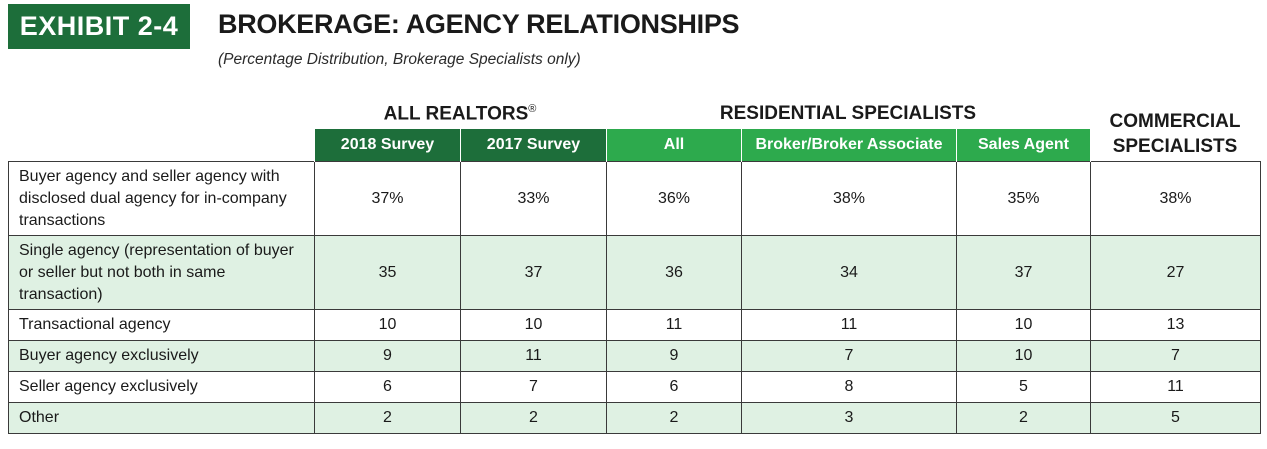 This screenshot has width=1267, height=449. What do you see at coordinates (532, 109) in the screenshot?
I see `registered-mark: ®` at bounding box center [532, 109].